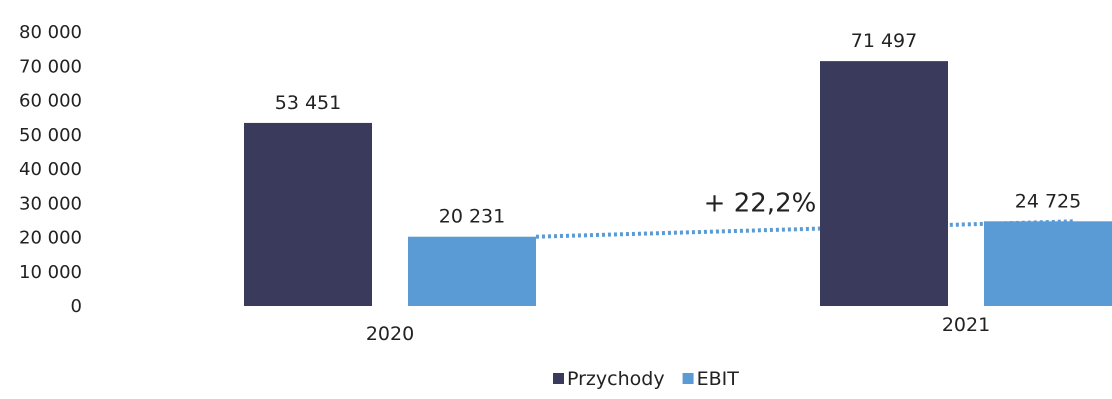 This screenshot has width=1112, height=399. I want to click on legend: Przychody EBIT, so click(646, 379).